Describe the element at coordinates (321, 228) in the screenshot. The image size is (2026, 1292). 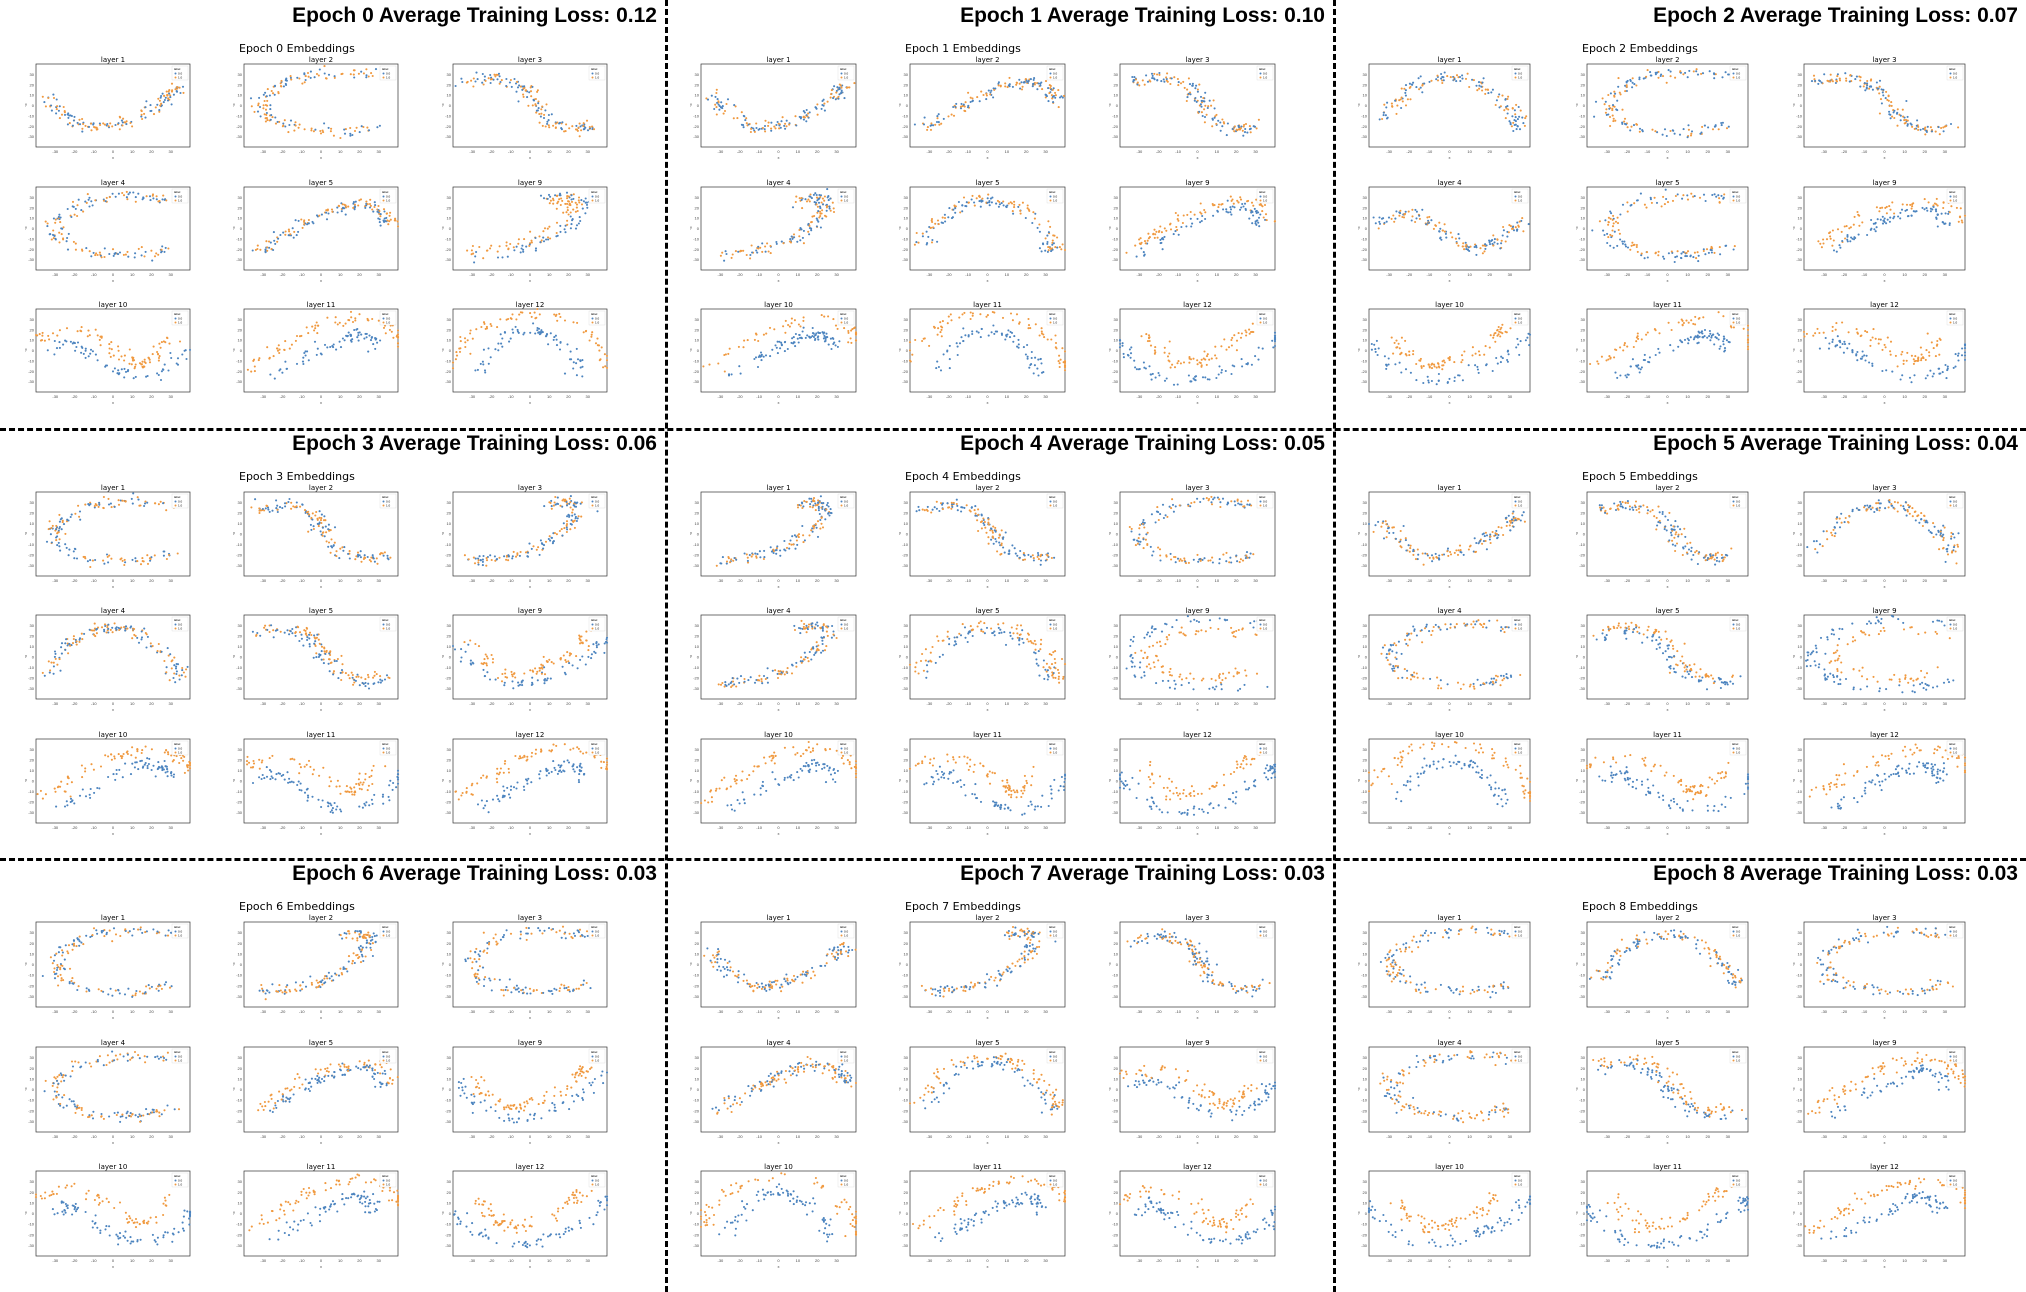
I see `plot-frame` at that location.